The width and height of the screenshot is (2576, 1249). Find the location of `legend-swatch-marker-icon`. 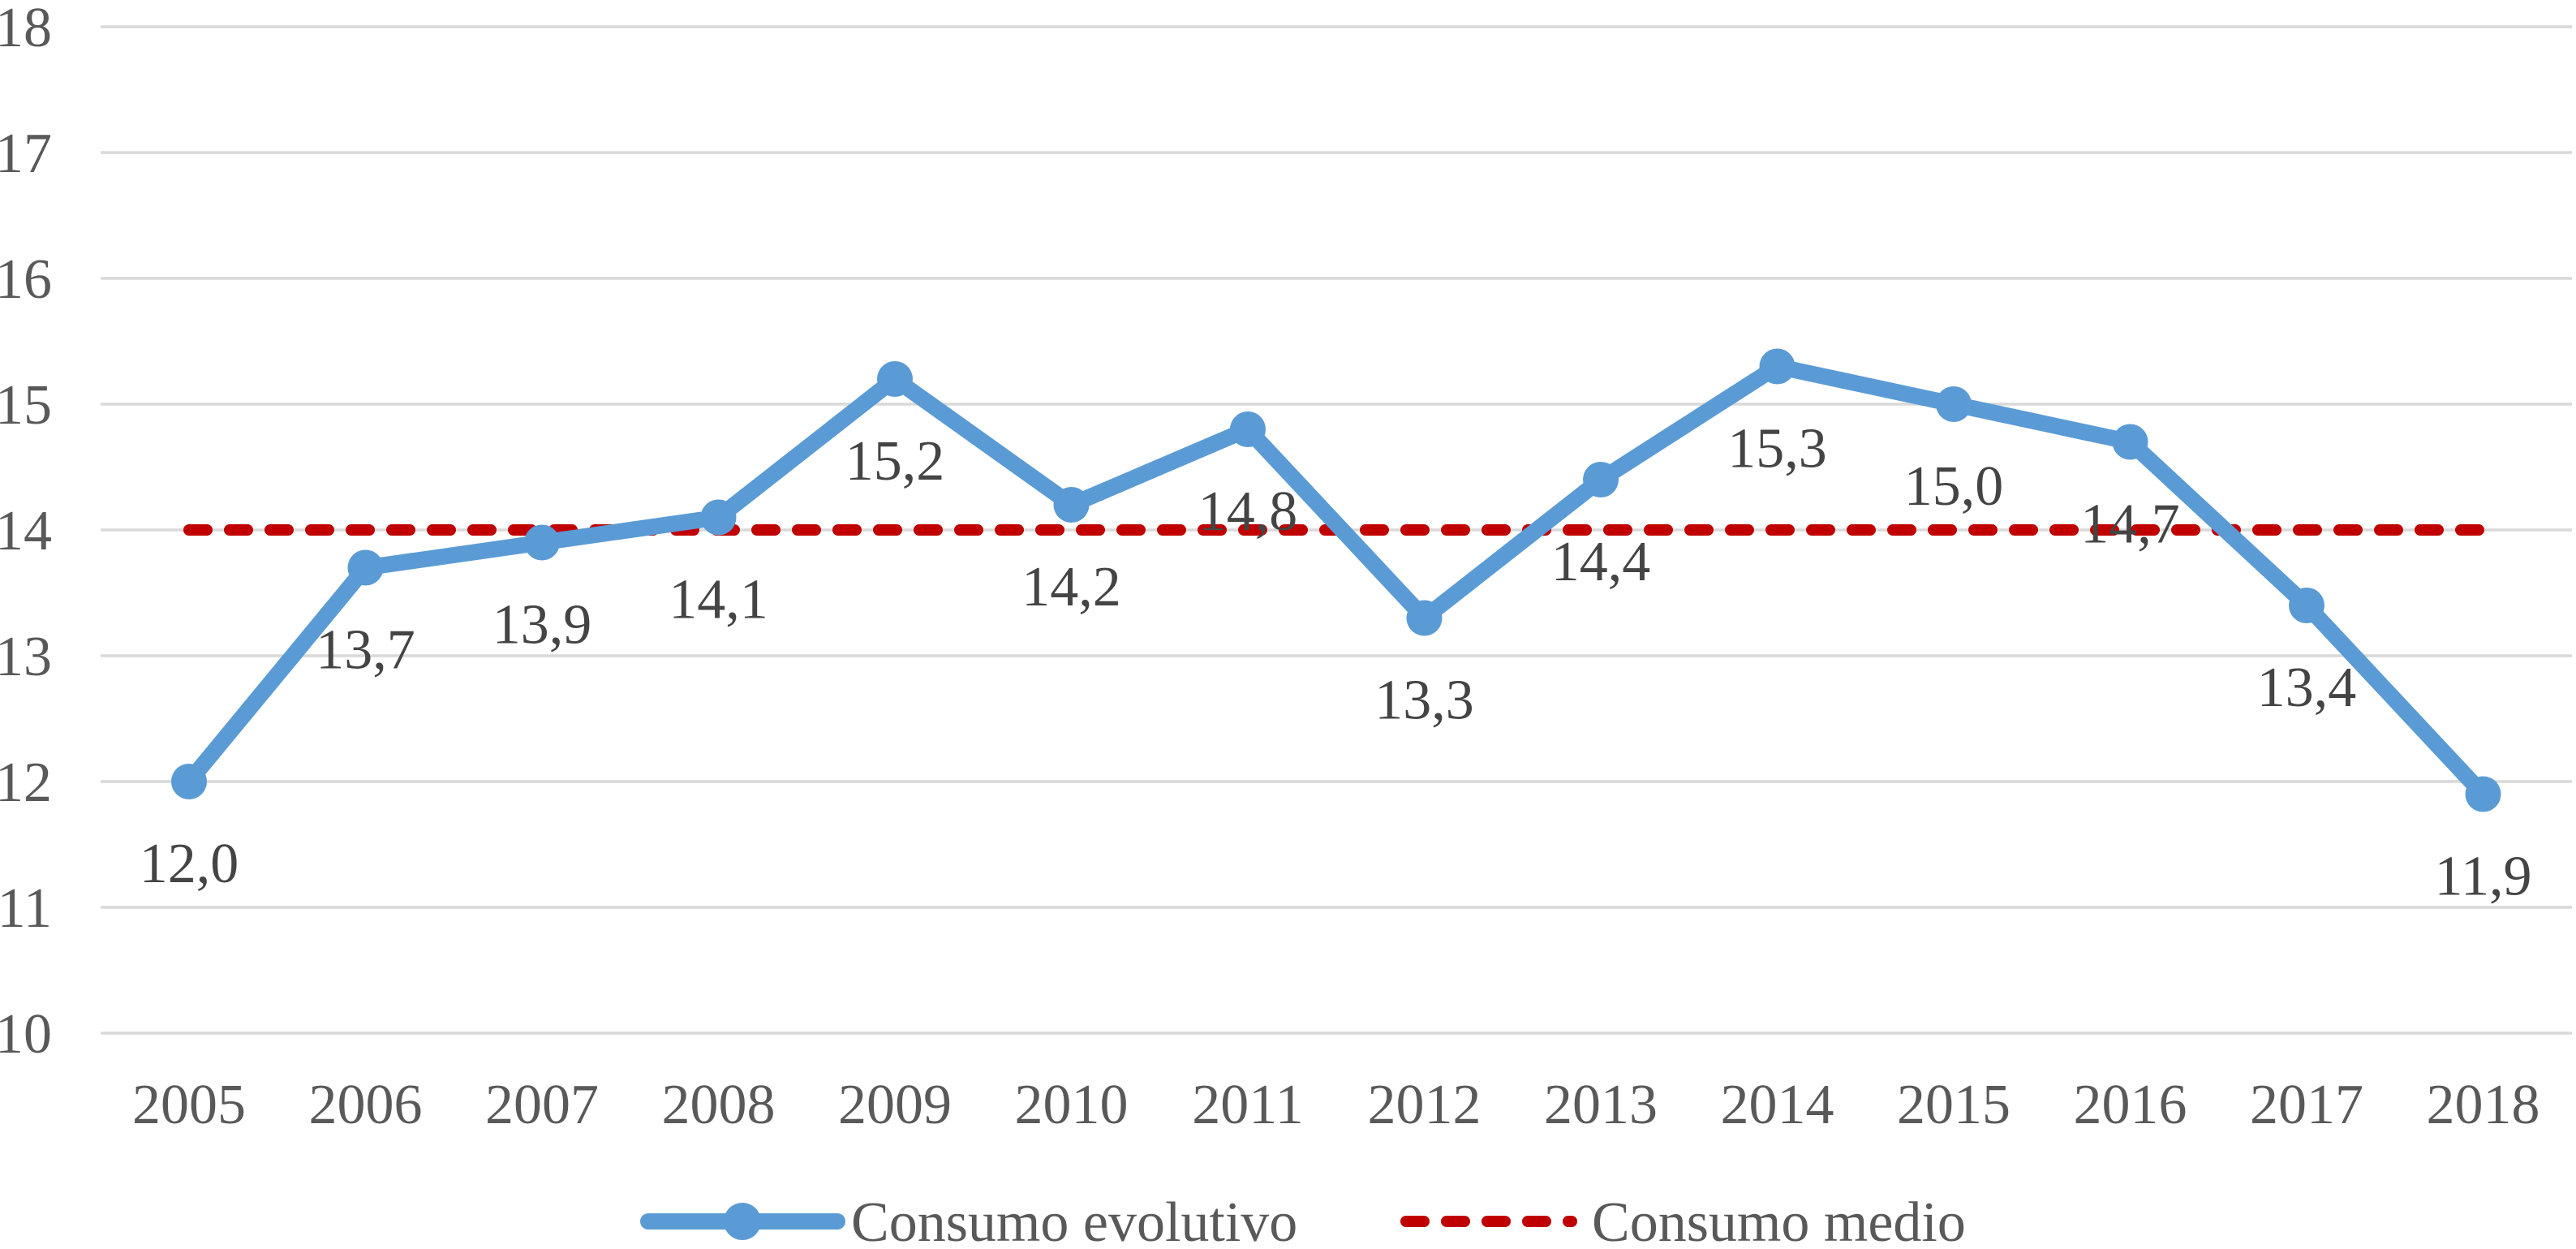

legend-swatch-marker-icon is located at coordinates (742, 1222).